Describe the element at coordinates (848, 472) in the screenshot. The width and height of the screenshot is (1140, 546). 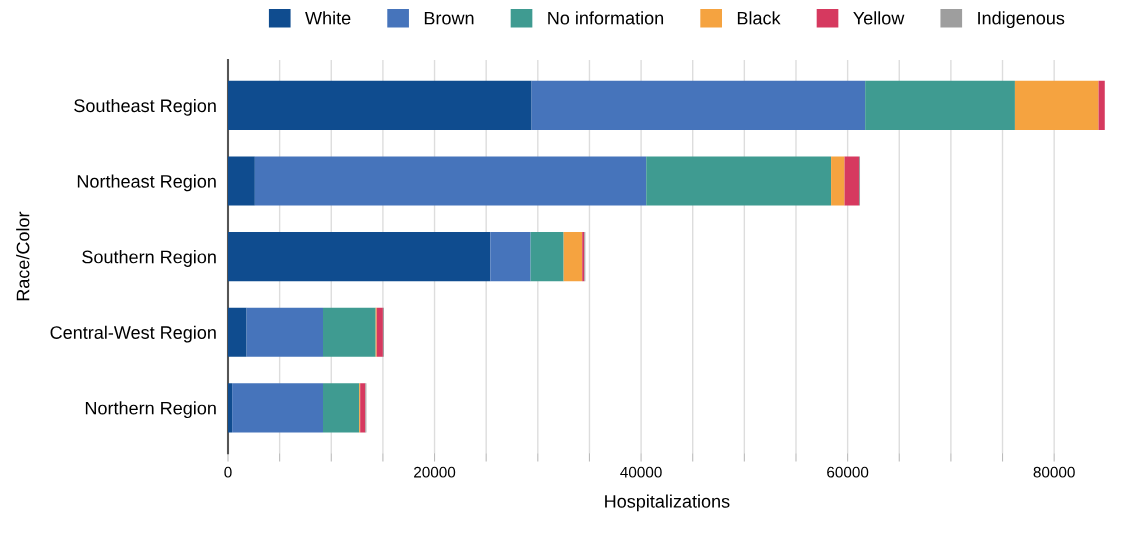
I see `x-tick-label: 60000` at that location.